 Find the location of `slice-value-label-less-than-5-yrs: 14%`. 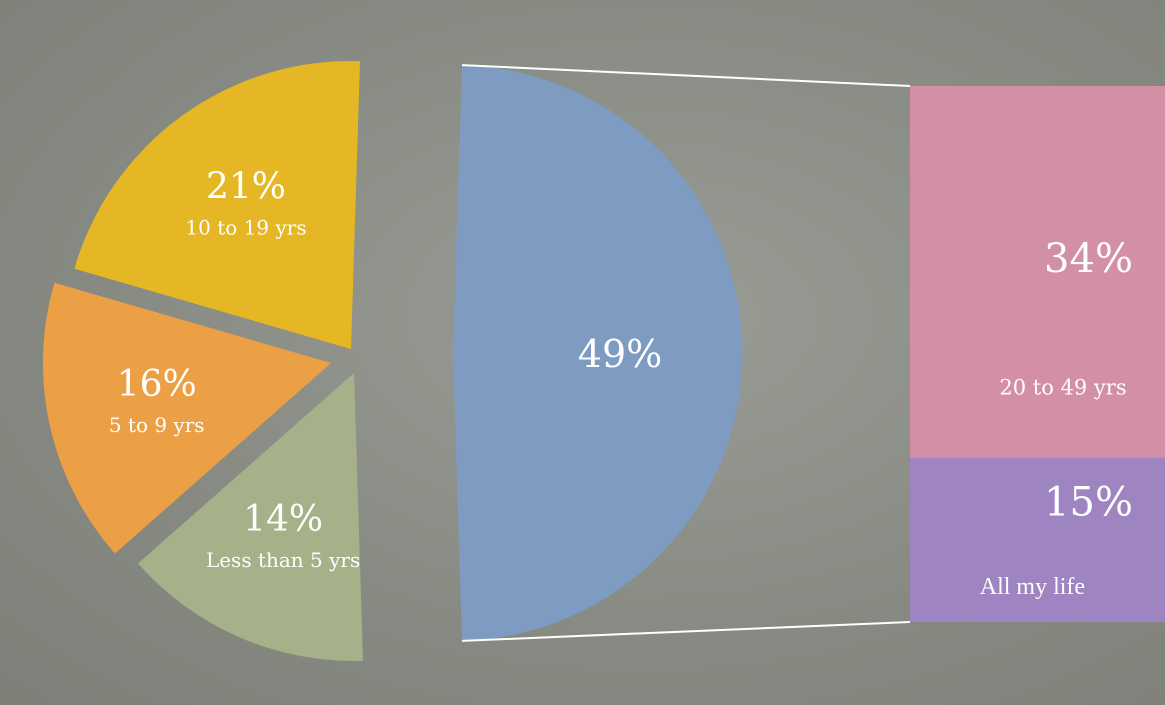

slice-value-label-less-than-5-yrs: 14% is located at coordinates (283, 519).